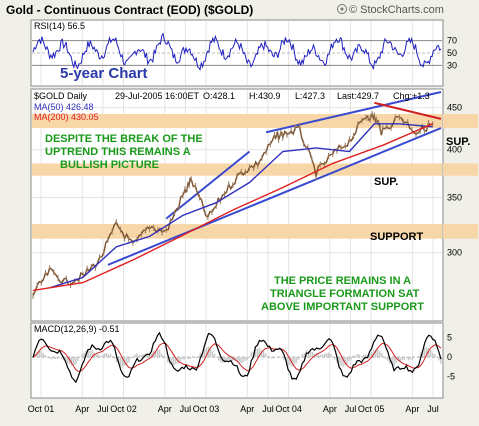 Image resolution: width=479 pixels, height=426 pixels. Describe the element at coordinates (288, 409) in the screenshot. I see `x-tick-label: Oct 04` at that location.